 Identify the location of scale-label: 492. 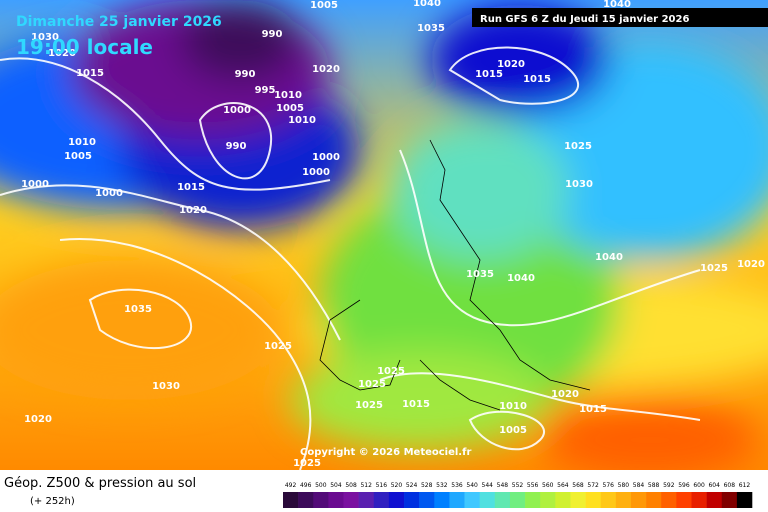
(291, 485).